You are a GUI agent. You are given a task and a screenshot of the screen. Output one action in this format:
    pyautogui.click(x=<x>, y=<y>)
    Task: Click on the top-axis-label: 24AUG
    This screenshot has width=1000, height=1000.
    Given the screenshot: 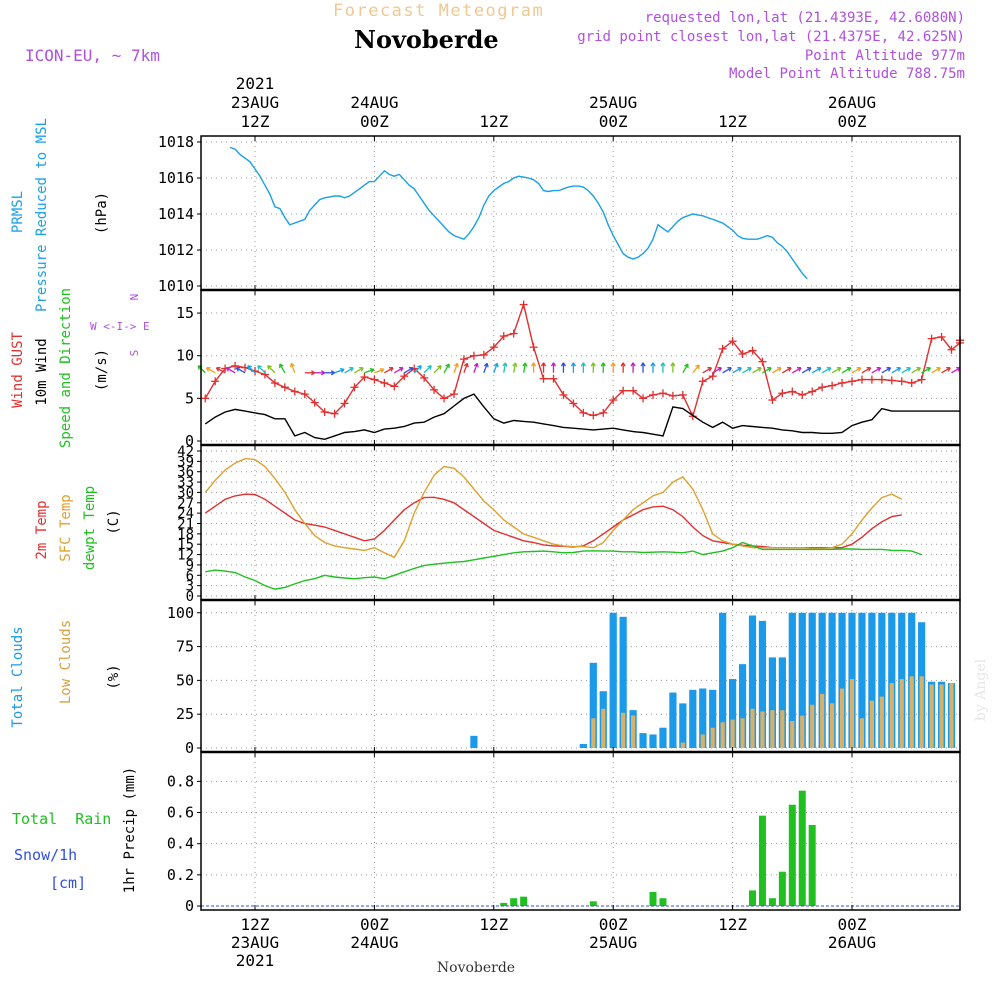 What is the action you would take?
    pyautogui.click(x=374, y=102)
    